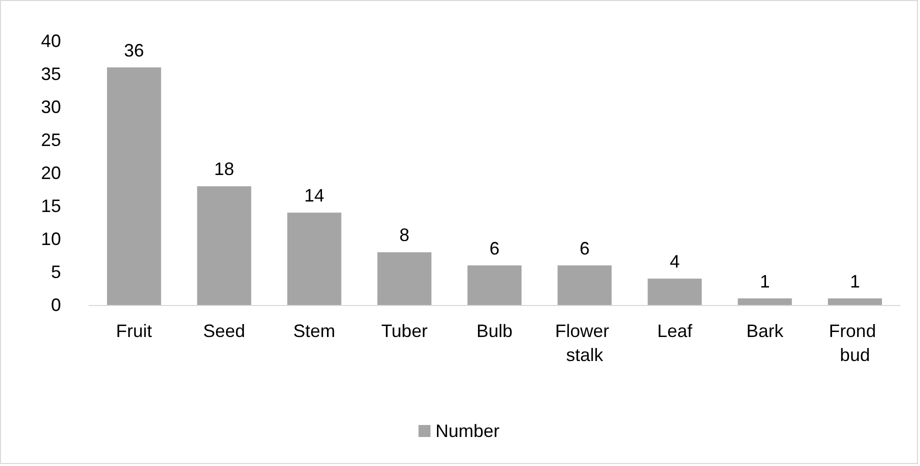 This screenshot has height=466, width=920. Describe the element at coordinates (50, 74) in the screenshot. I see `y-tick-label: 35` at that location.